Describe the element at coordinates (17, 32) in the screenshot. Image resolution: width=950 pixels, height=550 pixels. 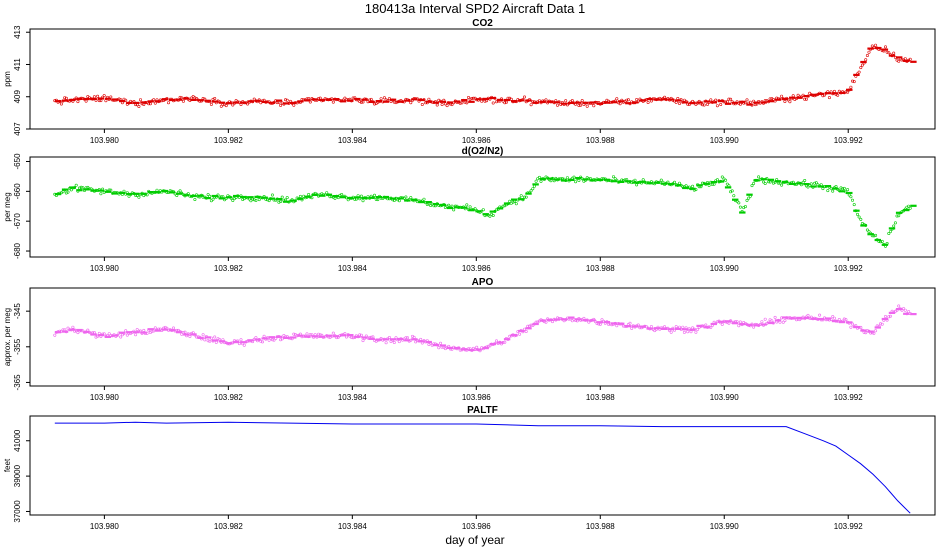
I see `y-tick-label: 413` at that location.